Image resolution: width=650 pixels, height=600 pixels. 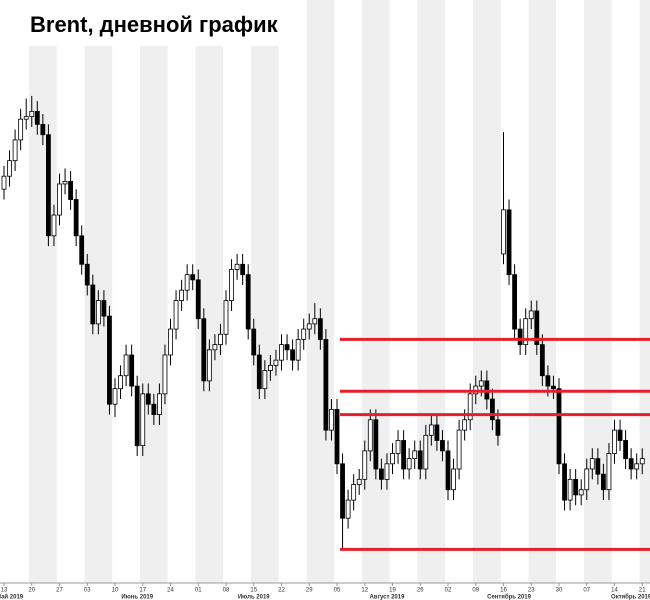 What do you see at coordinates (503, 591) in the screenshot?
I see `x-tick-label: 16` at bounding box center [503, 591].